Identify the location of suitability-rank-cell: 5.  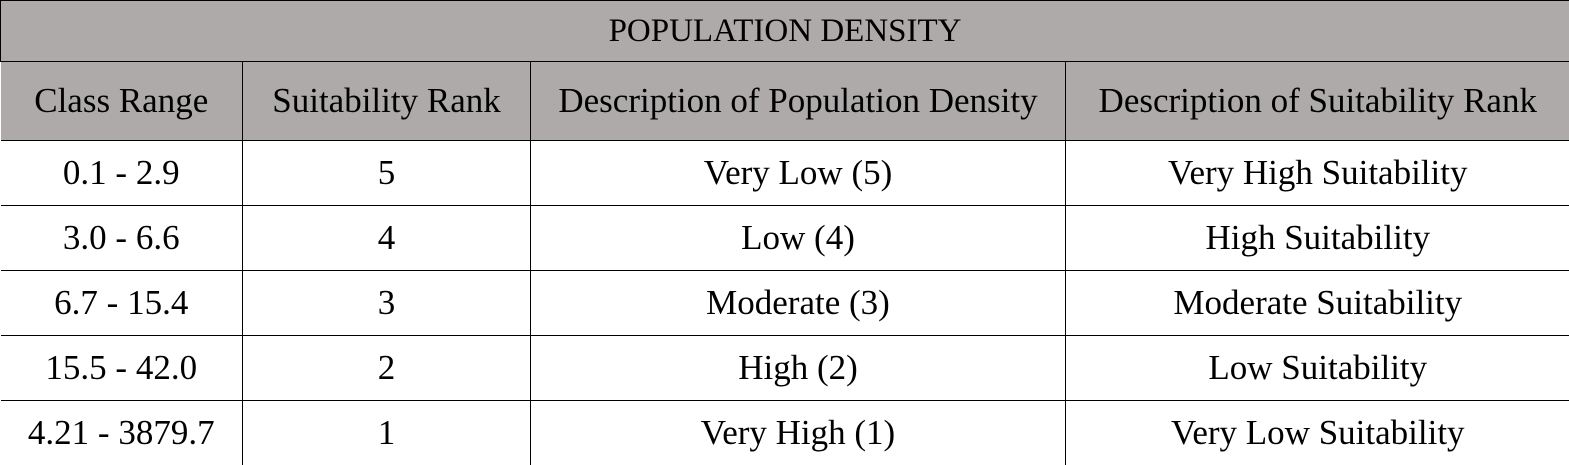
(387, 173).